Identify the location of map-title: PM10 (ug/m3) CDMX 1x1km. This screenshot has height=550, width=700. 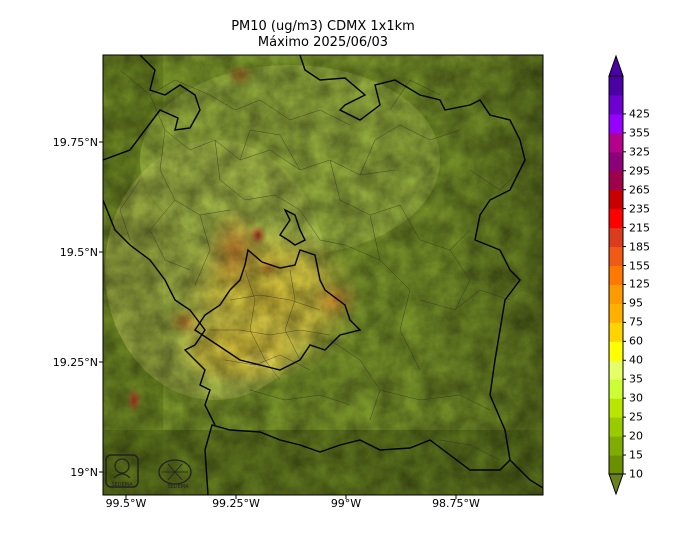
(323, 26).